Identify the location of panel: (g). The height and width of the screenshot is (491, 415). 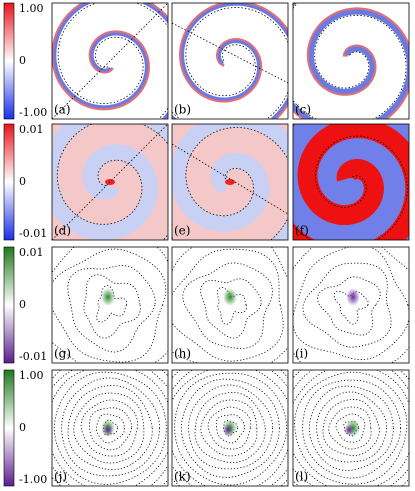
(110, 305).